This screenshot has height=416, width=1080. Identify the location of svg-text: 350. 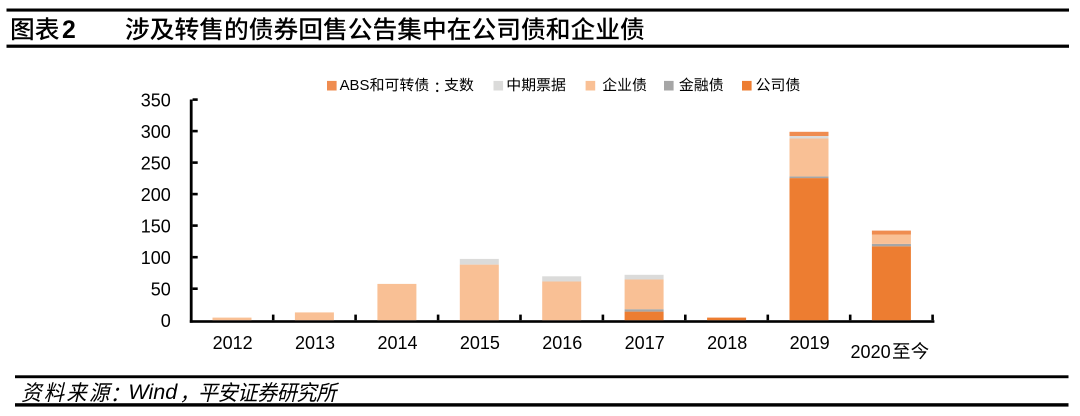
(156, 101).